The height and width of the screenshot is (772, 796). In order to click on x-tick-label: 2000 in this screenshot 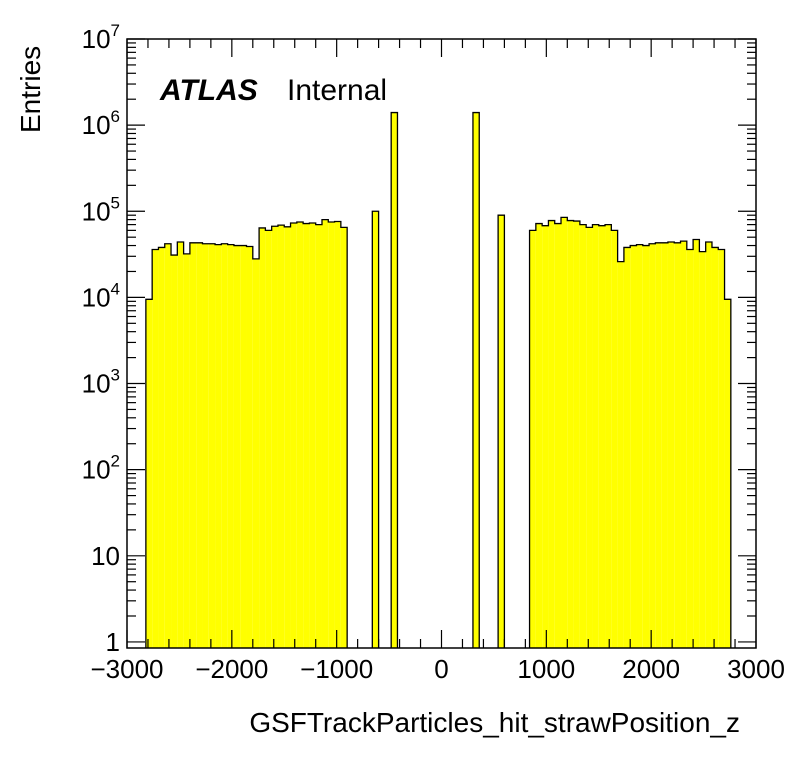, I will do `click(651, 669)`.